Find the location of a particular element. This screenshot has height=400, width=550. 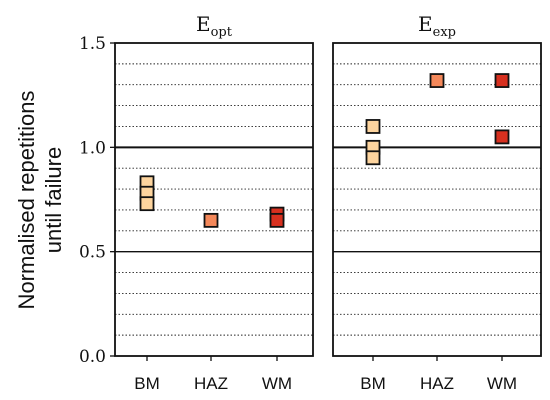

y-axis-label-line-2: until failure is located at coordinates (53, 200).